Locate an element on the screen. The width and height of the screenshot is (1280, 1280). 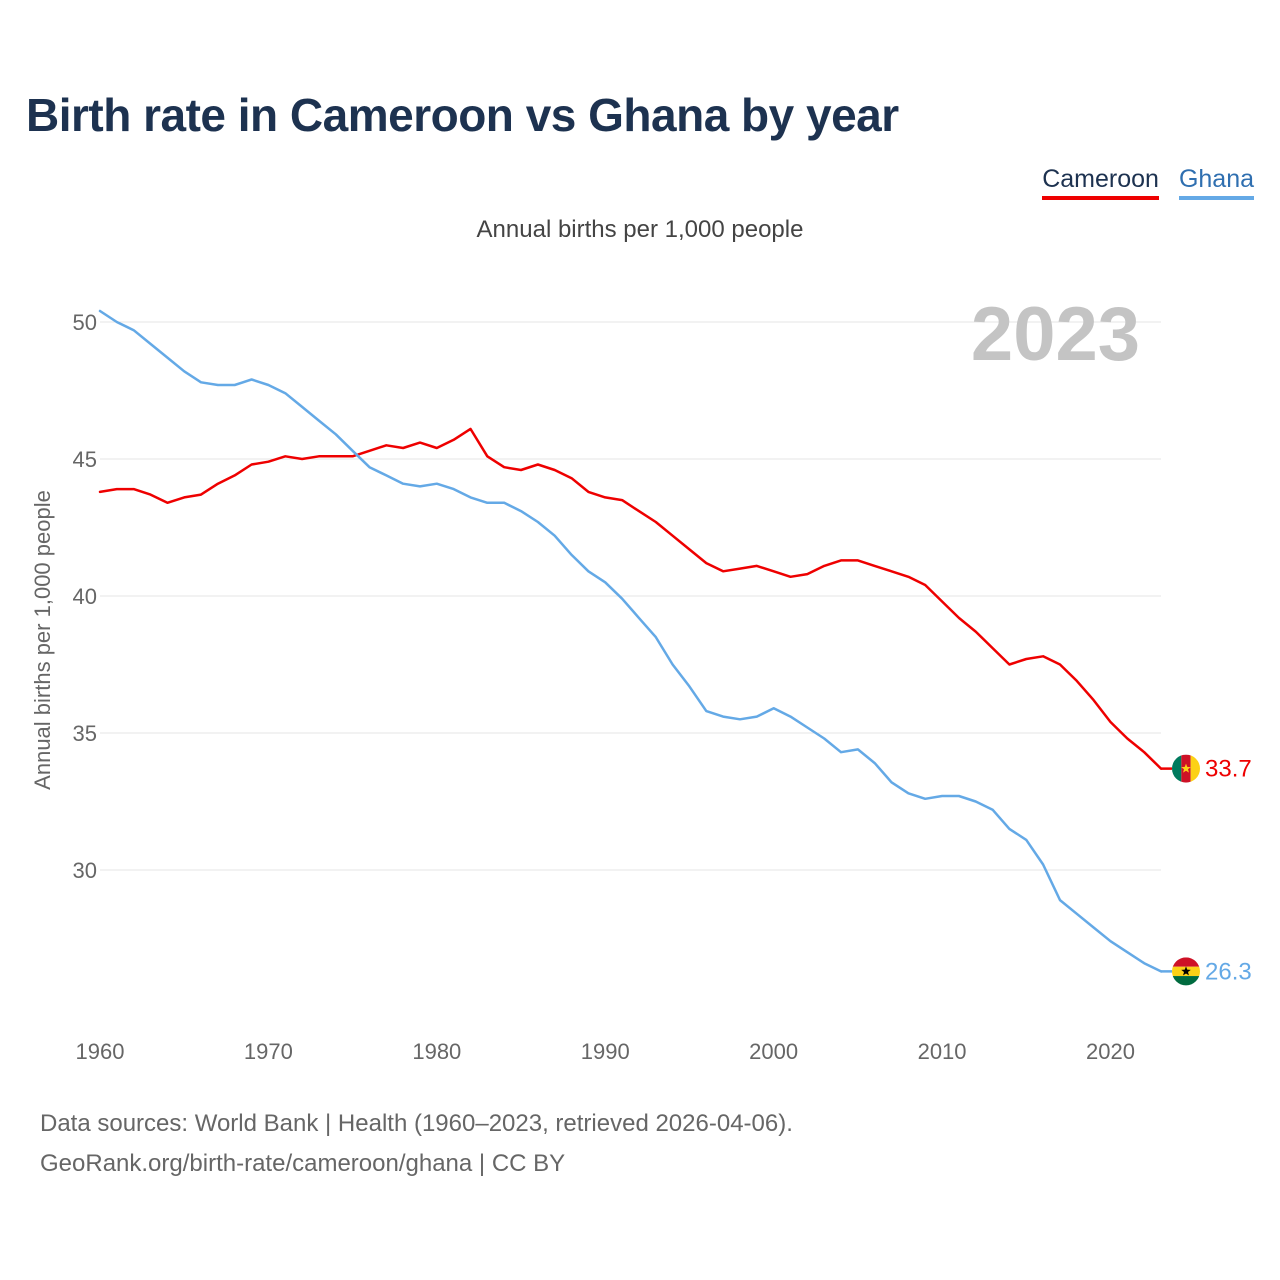
y-axis-label: Annual births per 1,000 people is located at coordinates (42, 640).